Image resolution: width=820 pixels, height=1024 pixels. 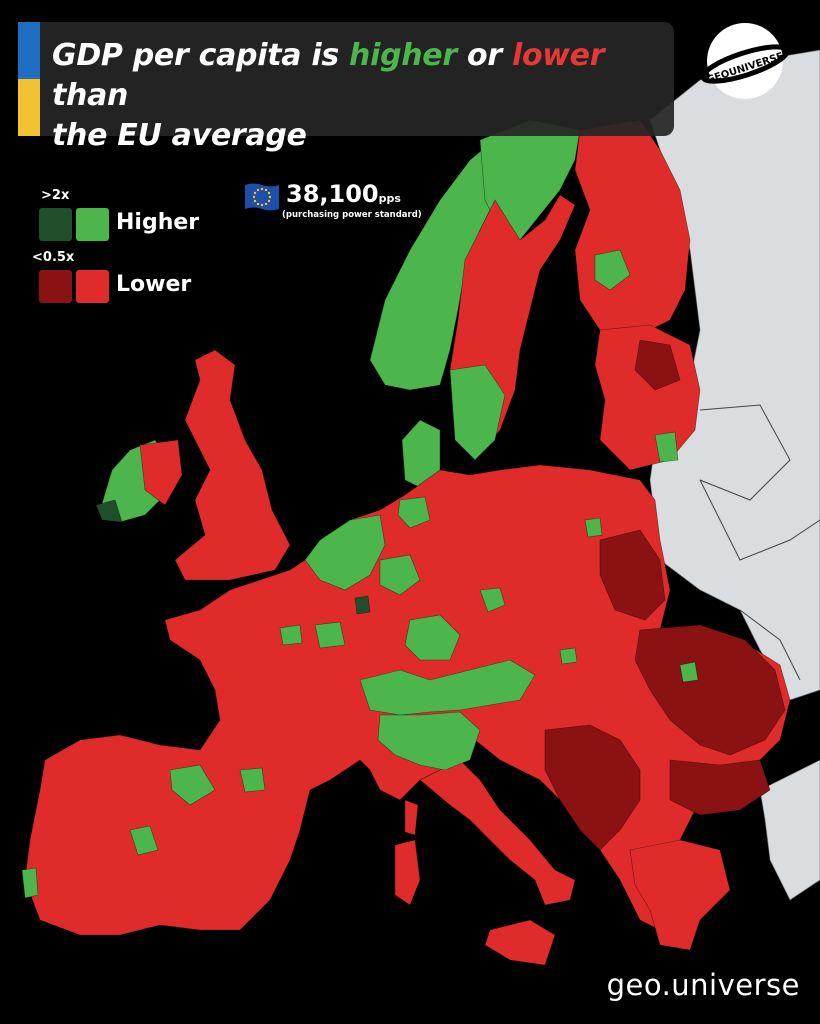 What do you see at coordinates (262, 197) in the screenshot?
I see `eu-flag-icon` at bounding box center [262, 197].